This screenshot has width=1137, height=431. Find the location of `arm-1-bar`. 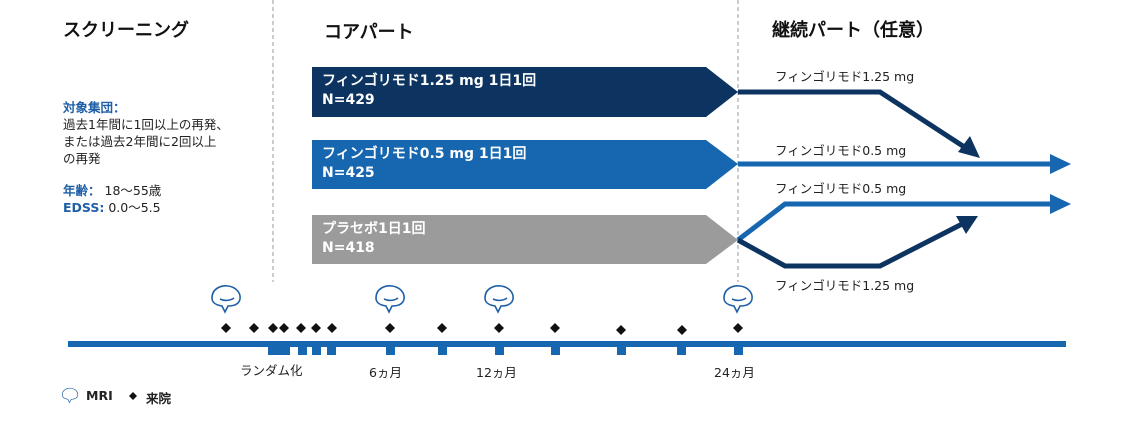

arm-1-bar is located at coordinates (525, 92).